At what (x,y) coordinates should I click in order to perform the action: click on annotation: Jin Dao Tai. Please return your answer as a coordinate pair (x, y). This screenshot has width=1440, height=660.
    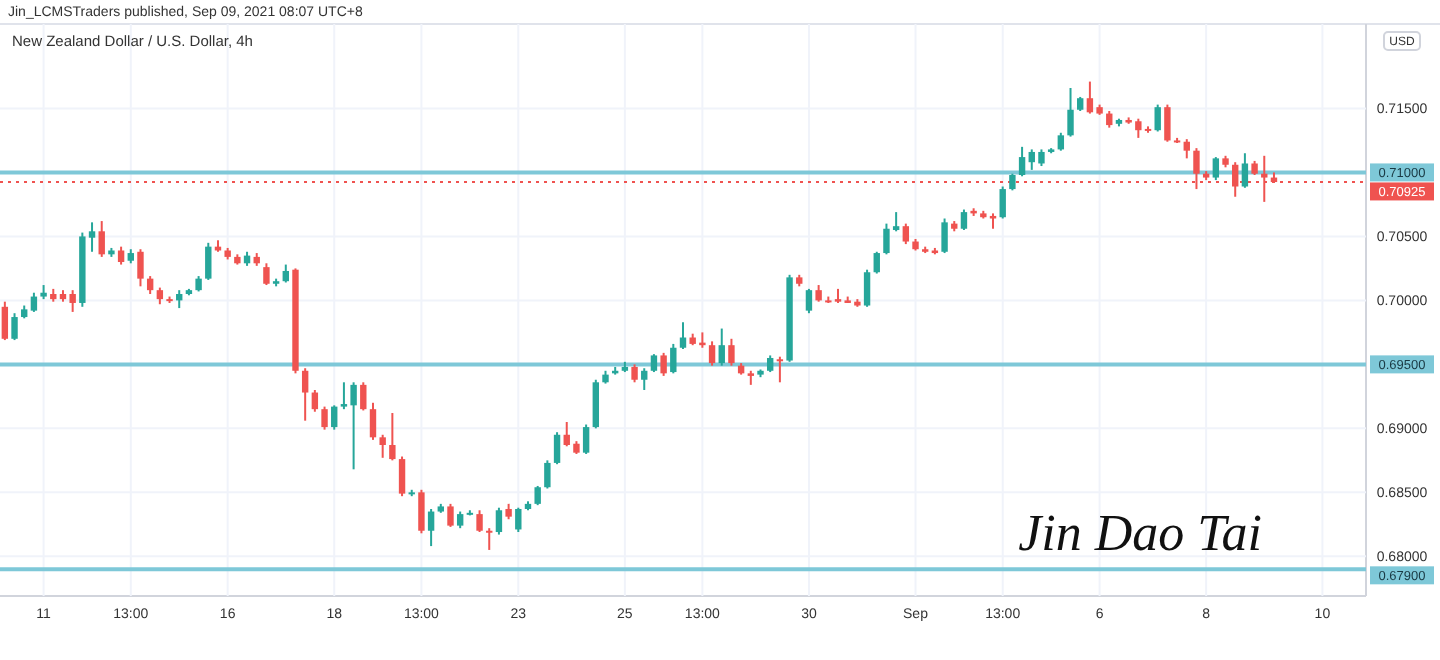
    Looking at the image, I should click on (1140, 533).